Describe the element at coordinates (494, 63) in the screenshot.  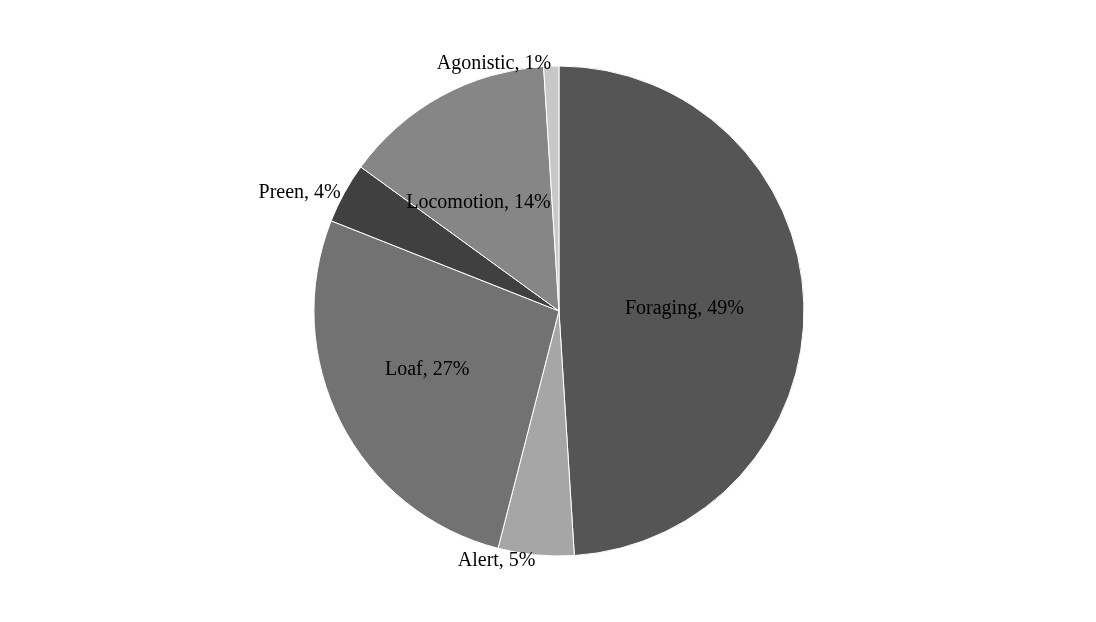
I see `slice-label: Agonistic, 1%` at that location.